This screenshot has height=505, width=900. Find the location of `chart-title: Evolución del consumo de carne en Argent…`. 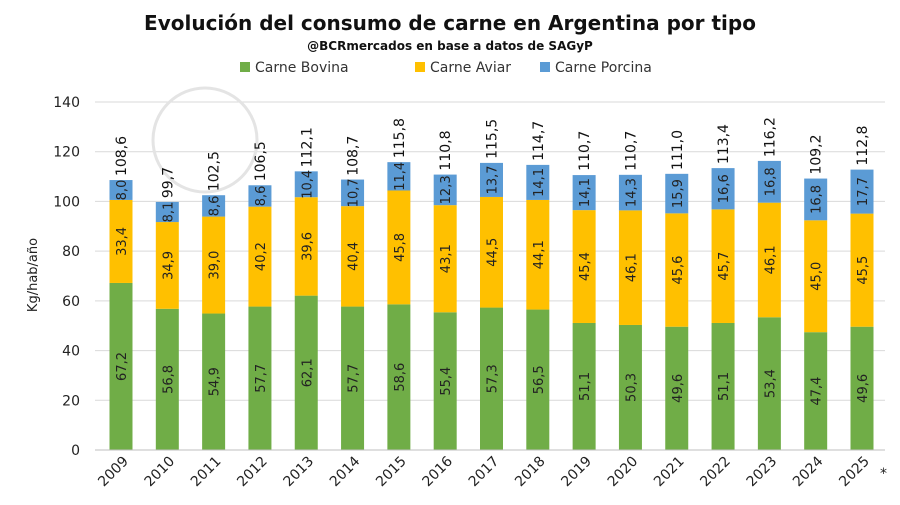

chart-title: Evolución del consumo de carne en Argent… is located at coordinates (450, 23).